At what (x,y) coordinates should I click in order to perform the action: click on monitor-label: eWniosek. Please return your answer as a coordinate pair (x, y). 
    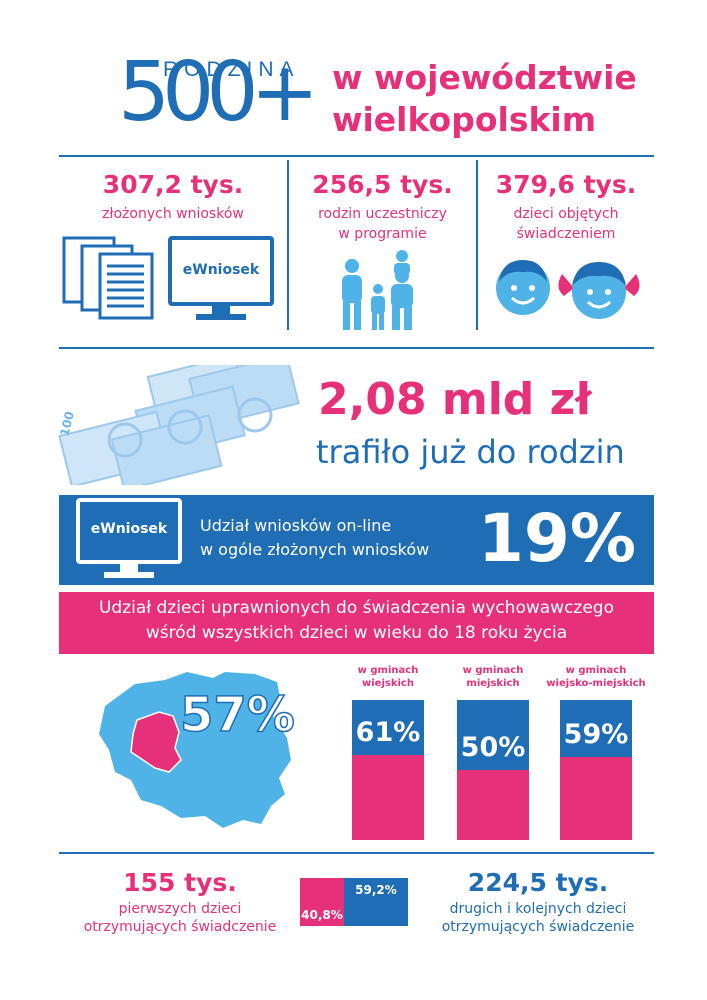
    Looking at the image, I should click on (221, 270).